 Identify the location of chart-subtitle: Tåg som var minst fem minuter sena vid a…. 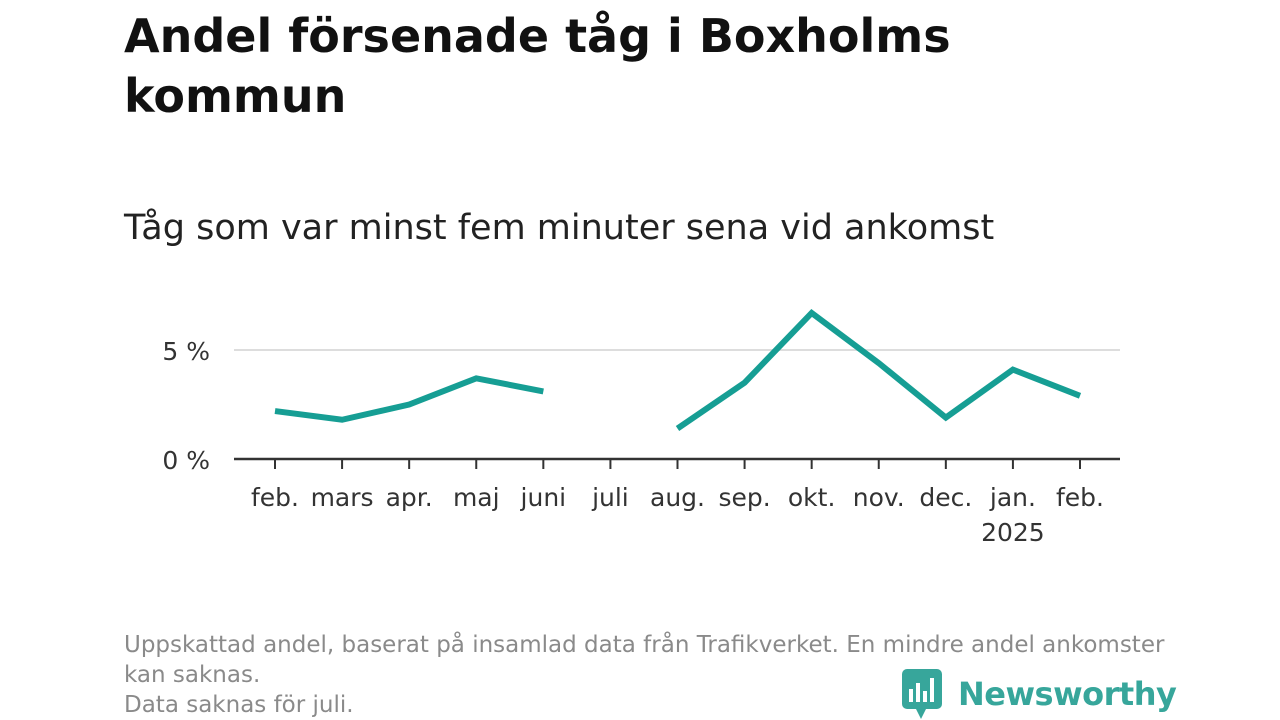
(559, 228).